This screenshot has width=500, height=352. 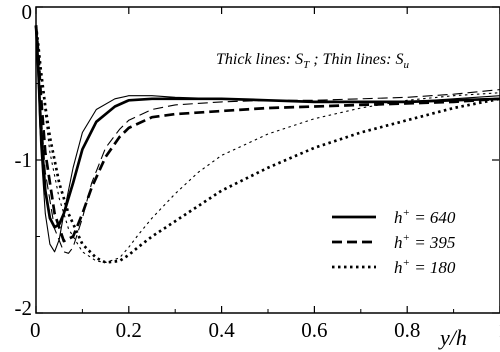 I want to click on annotation-thin-prefix: Thin lines, so click(x=355, y=59).